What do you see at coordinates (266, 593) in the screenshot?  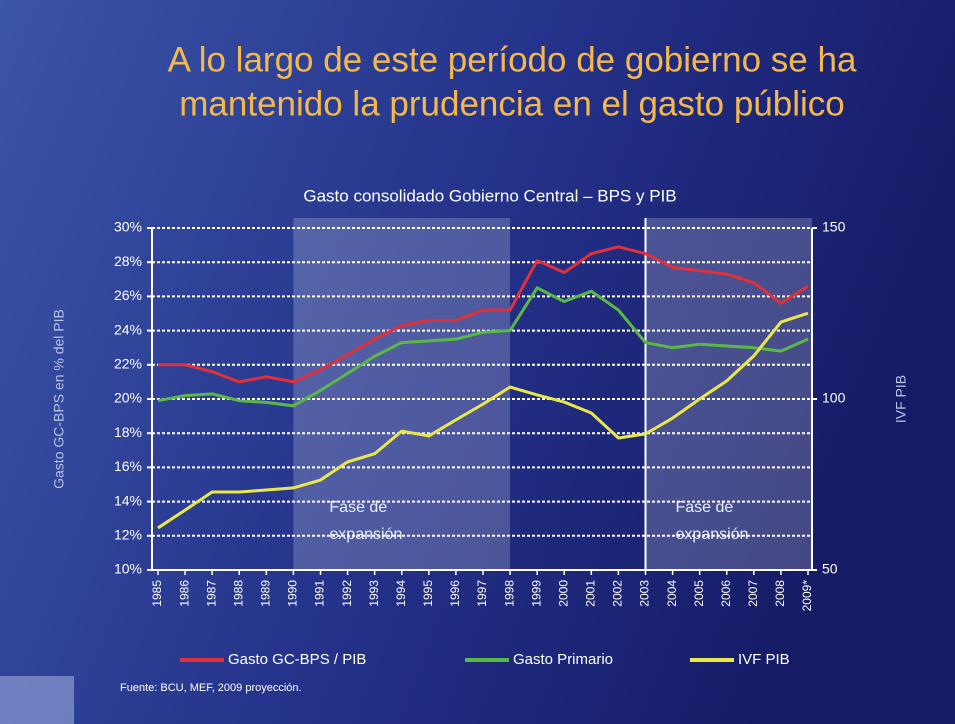 I see `x-tick-label: 1989` at bounding box center [266, 593].